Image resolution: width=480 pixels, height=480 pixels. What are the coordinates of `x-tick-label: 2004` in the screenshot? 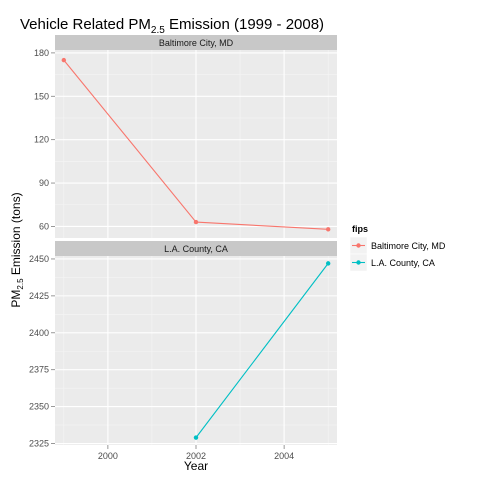 It's located at (284, 456).